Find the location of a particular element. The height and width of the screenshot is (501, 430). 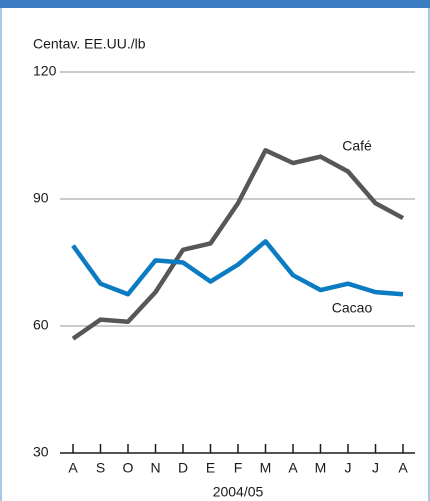

x-tick-label: S is located at coordinates (100, 468).